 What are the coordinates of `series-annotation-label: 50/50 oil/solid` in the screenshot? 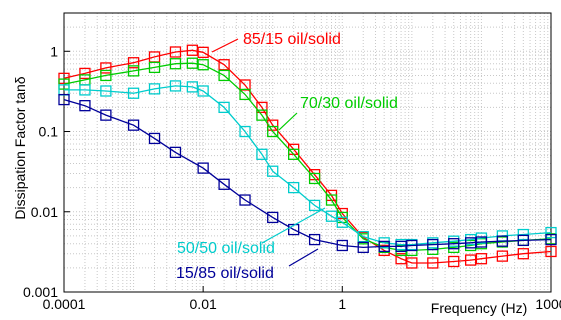 It's located at (226, 248).